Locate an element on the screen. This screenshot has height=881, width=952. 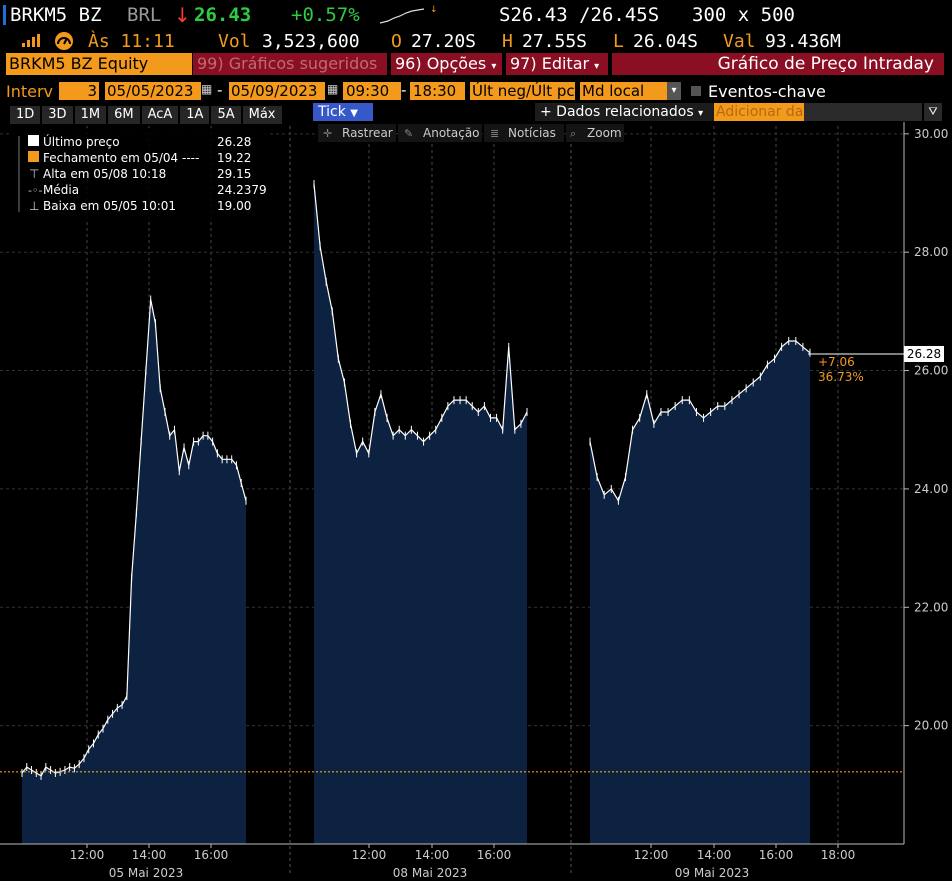
add-data-placeholder: Adicionar da is located at coordinates (760, 112).